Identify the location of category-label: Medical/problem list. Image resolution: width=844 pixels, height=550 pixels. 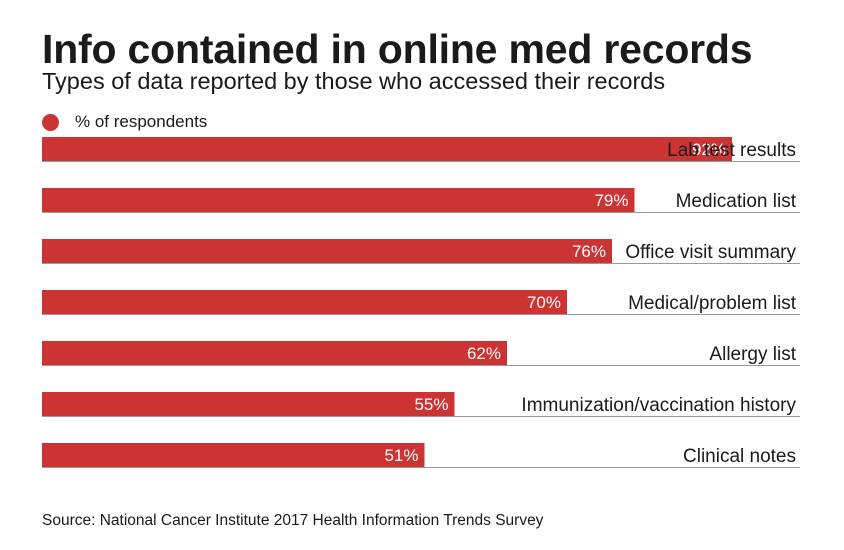
(712, 303).